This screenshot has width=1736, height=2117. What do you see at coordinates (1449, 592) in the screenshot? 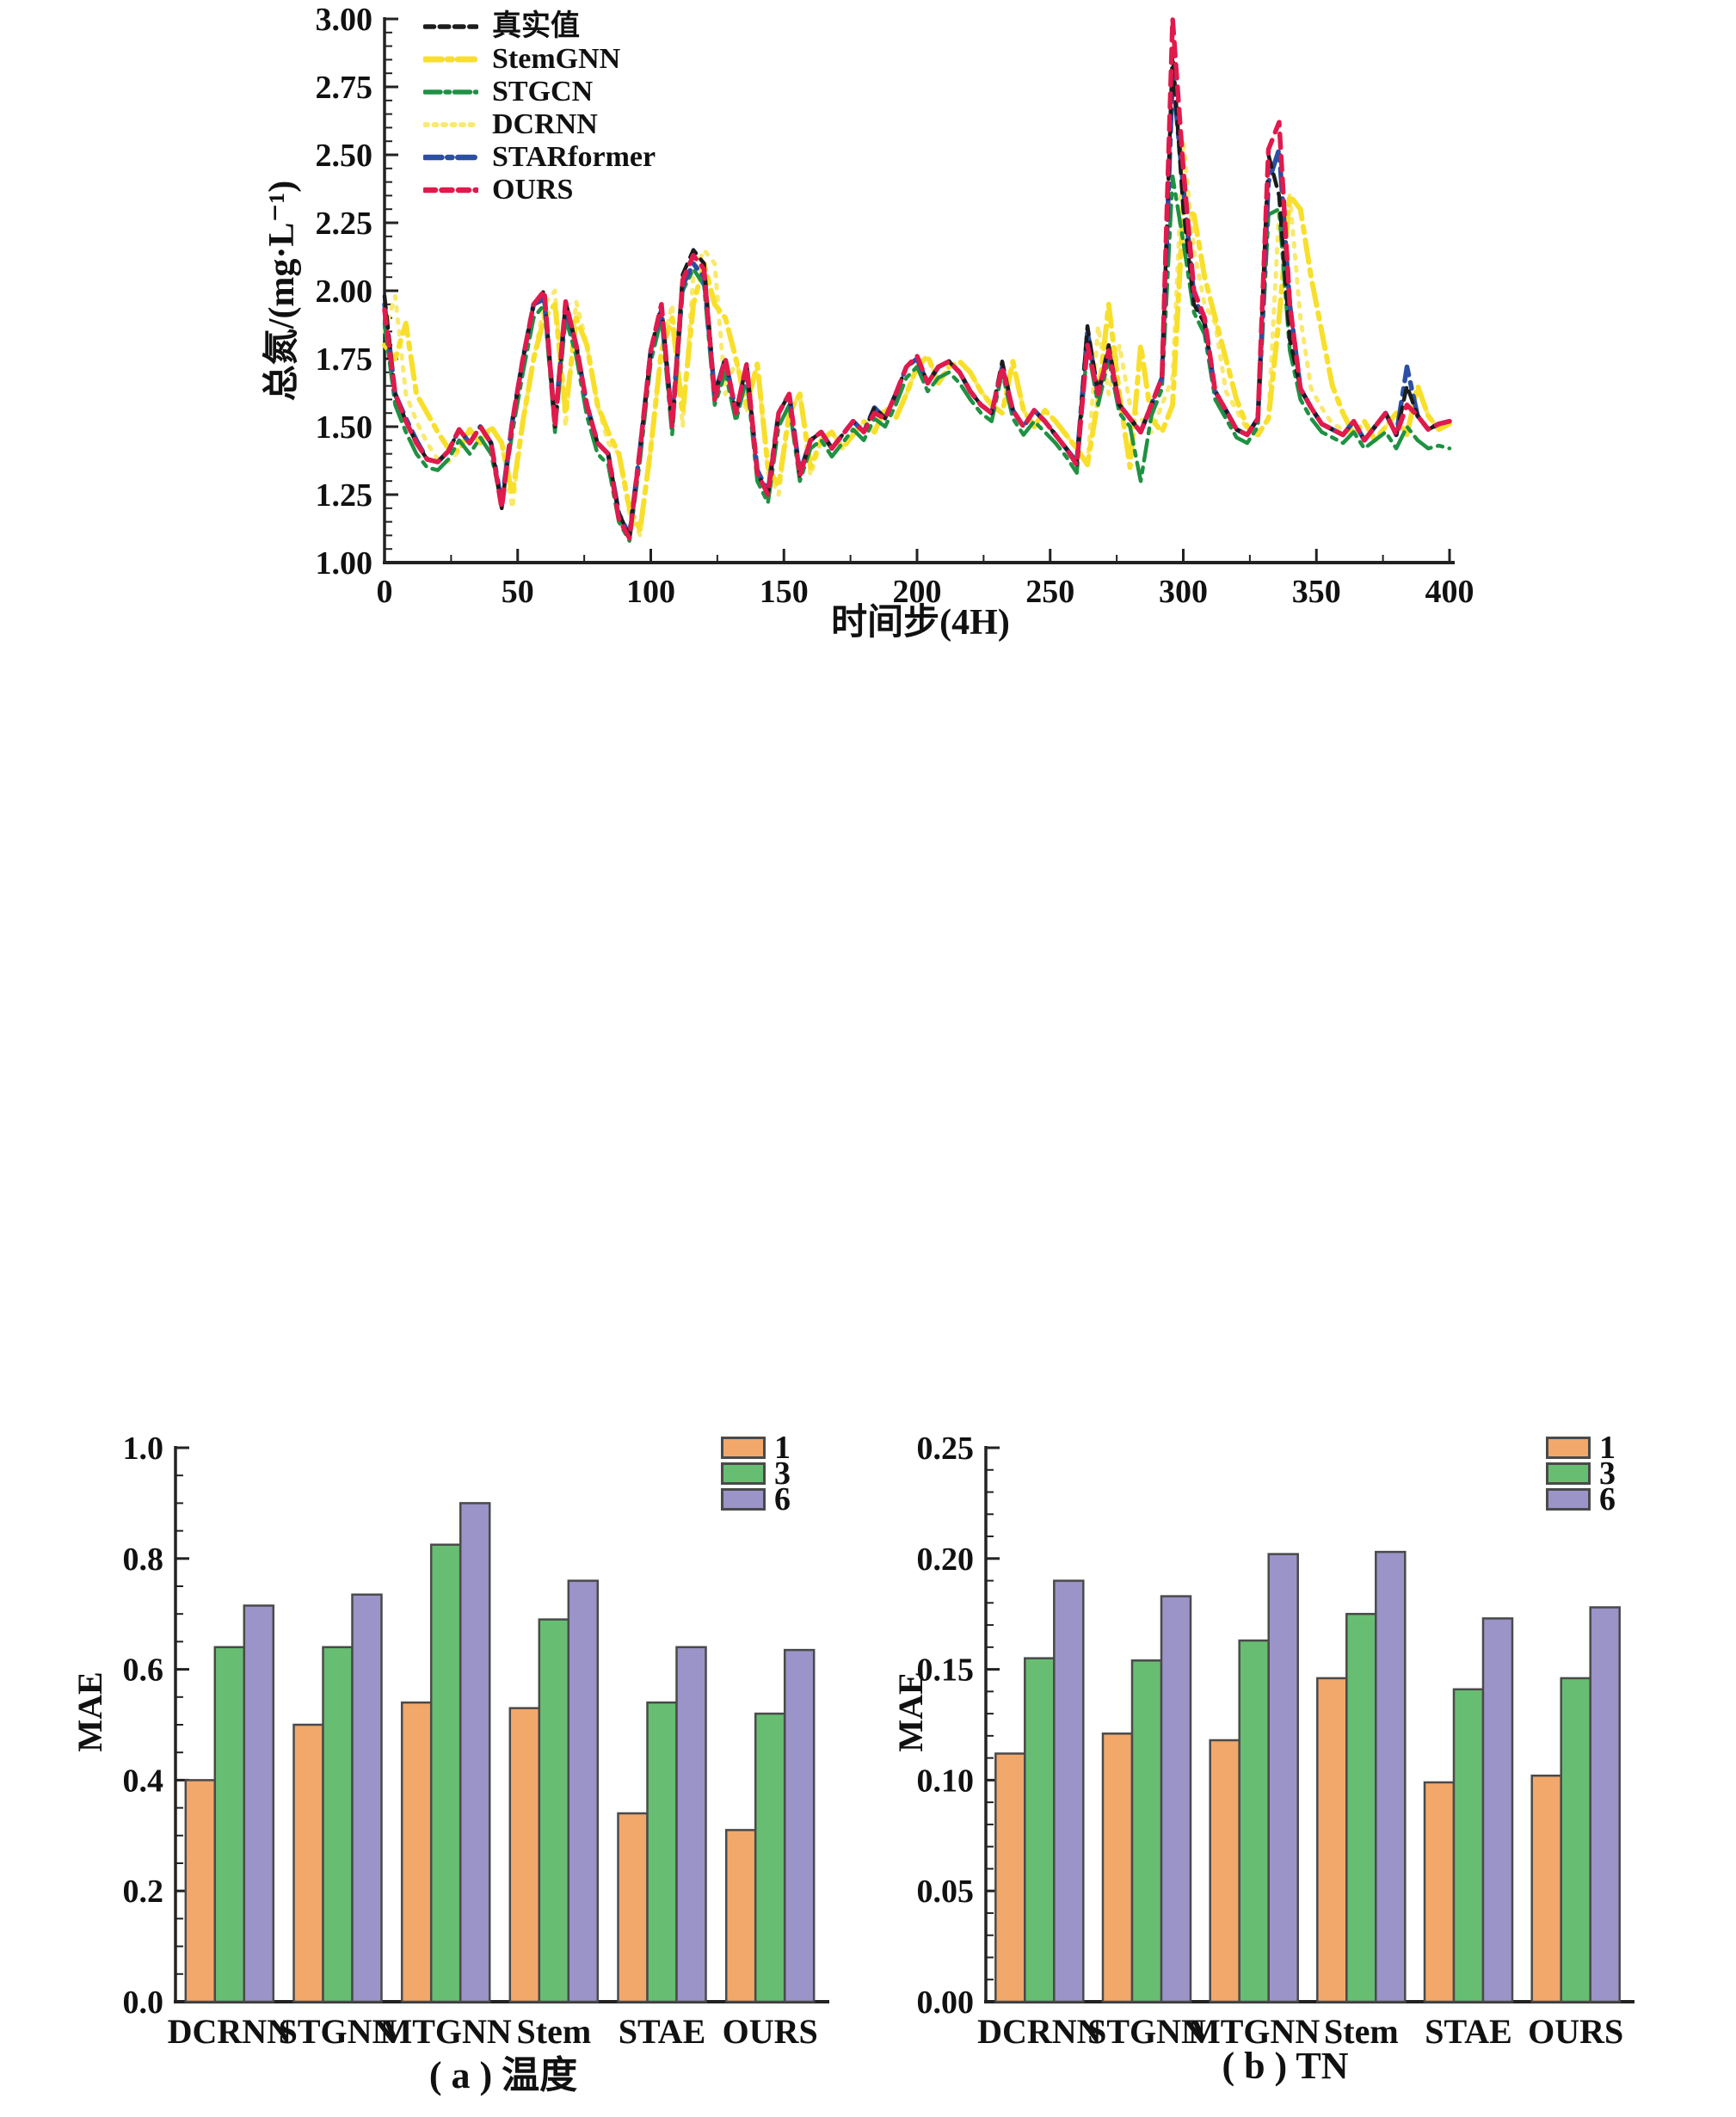
I see `x-tick-label: 400` at bounding box center [1449, 592].